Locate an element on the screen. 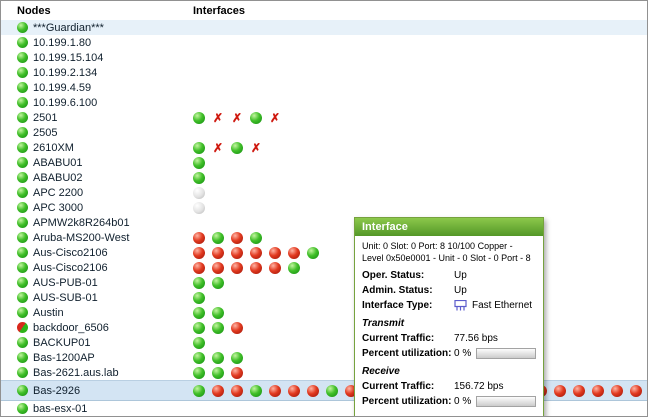  node-name: ABABU01 is located at coordinates (58, 162).